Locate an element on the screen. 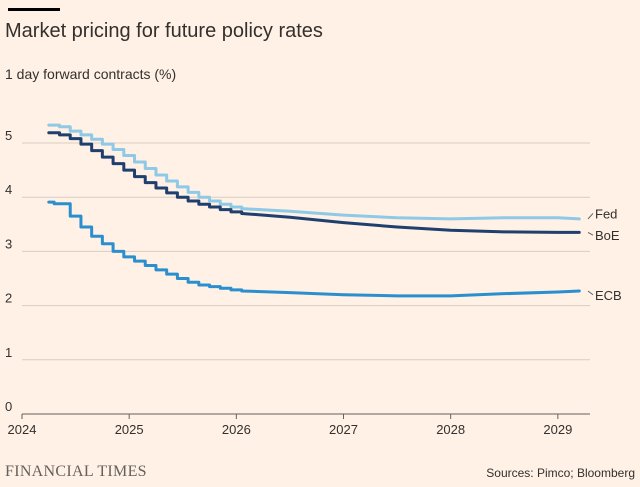  y-tick-label: 5 is located at coordinates (8, 135).